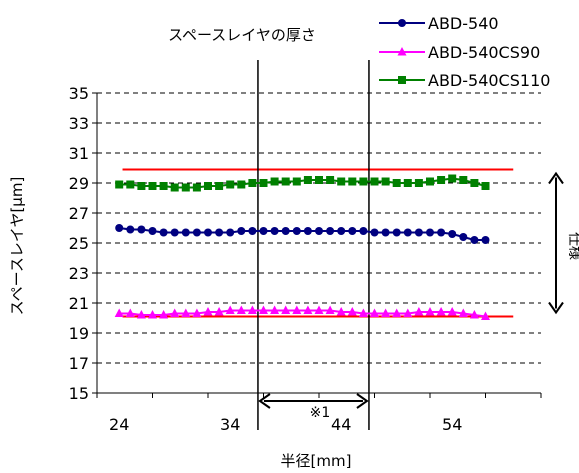 The width and height of the screenshot is (579, 473). Describe the element at coordinates (79, 303) in the screenshot. I see `y-tick-label: 21` at that location.